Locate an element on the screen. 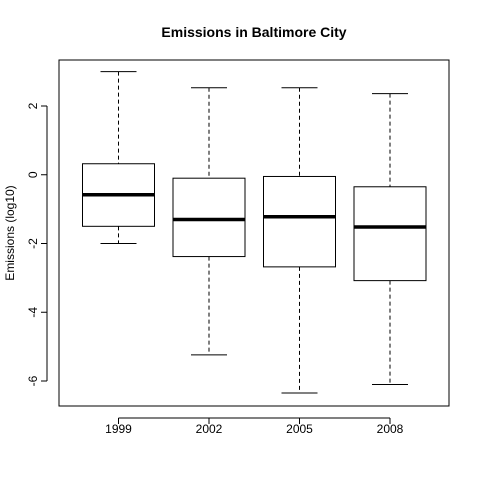 The image size is (480, 480). x-tick-label: 2002 is located at coordinates (209, 429).